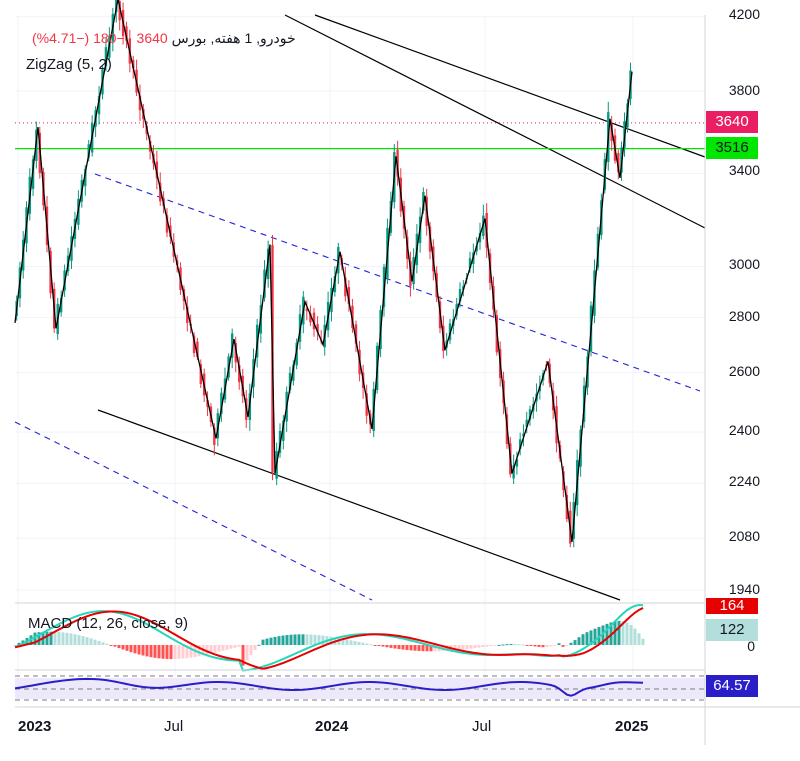 This screenshot has height=761, width=800. I want to click on rsi-line, so click(329, 687).